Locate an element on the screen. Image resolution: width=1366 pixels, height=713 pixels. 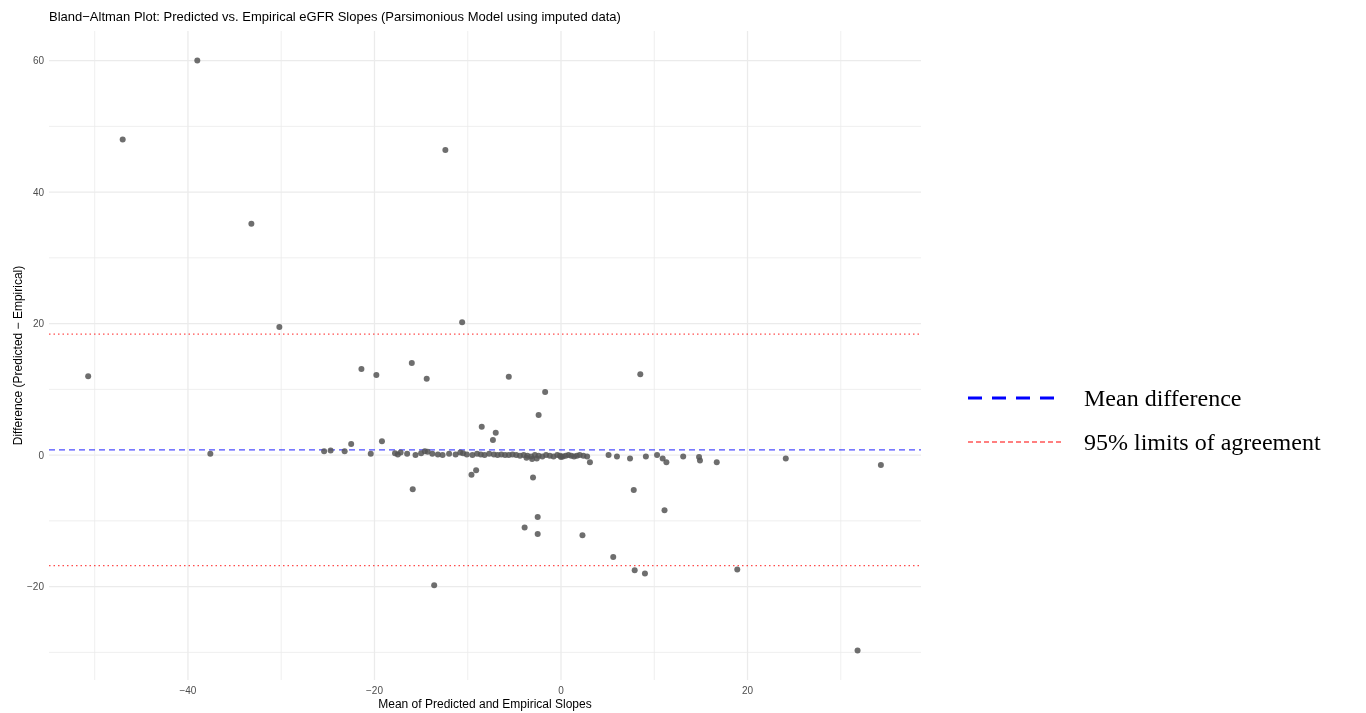
y-axis-title: Difference (Predicted − Empirical) is located at coordinates (18, 355).